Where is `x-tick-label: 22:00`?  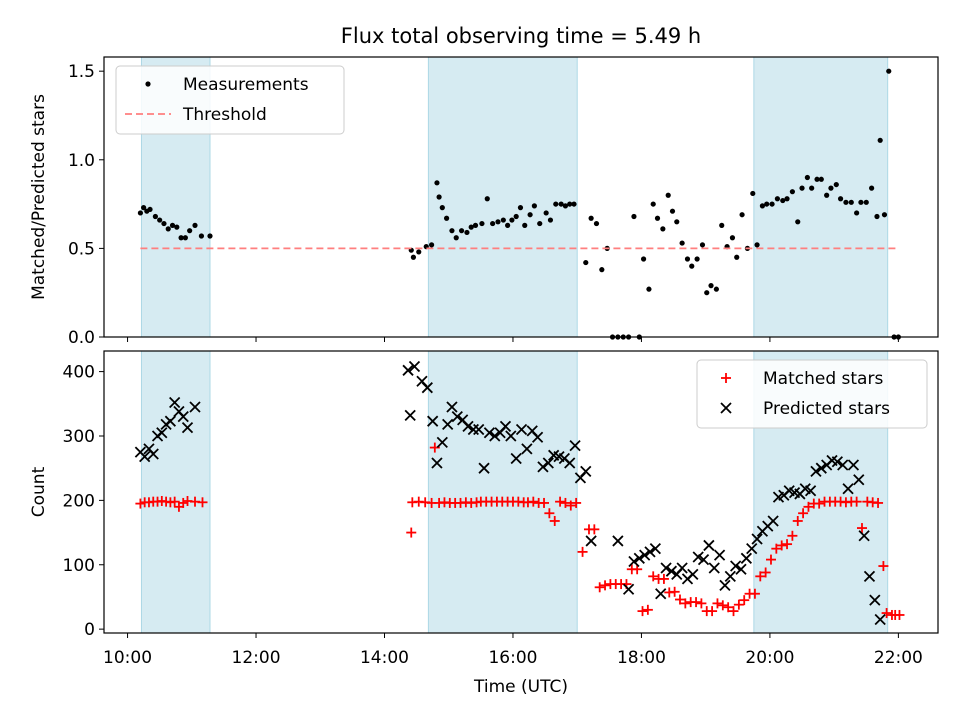
x-tick-label: 22:00 is located at coordinates (898, 658).